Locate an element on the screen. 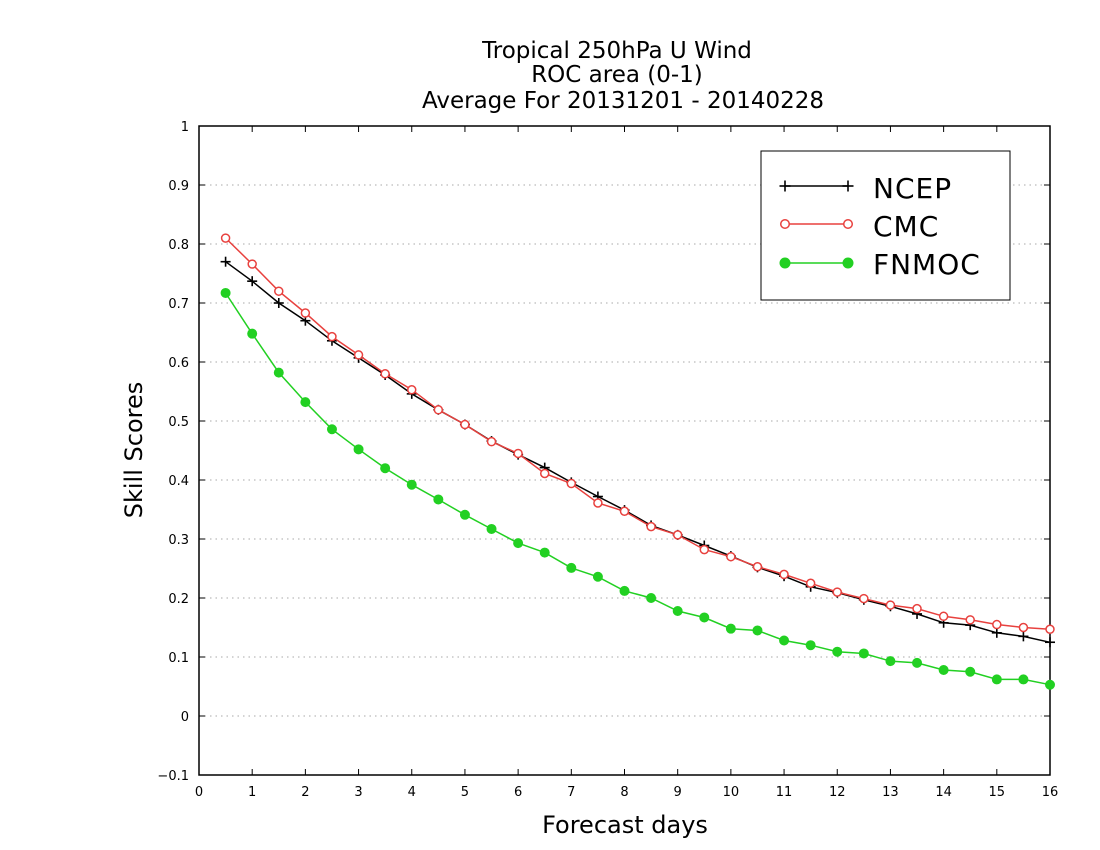  x-tick-label: 1 is located at coordinates (252, 792).